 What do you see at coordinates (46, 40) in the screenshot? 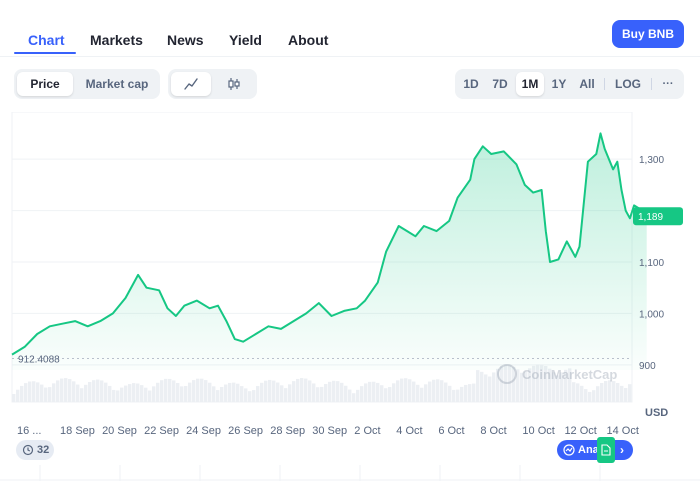
I see `tab-chart: Chart` at bounding box center [46, 40].